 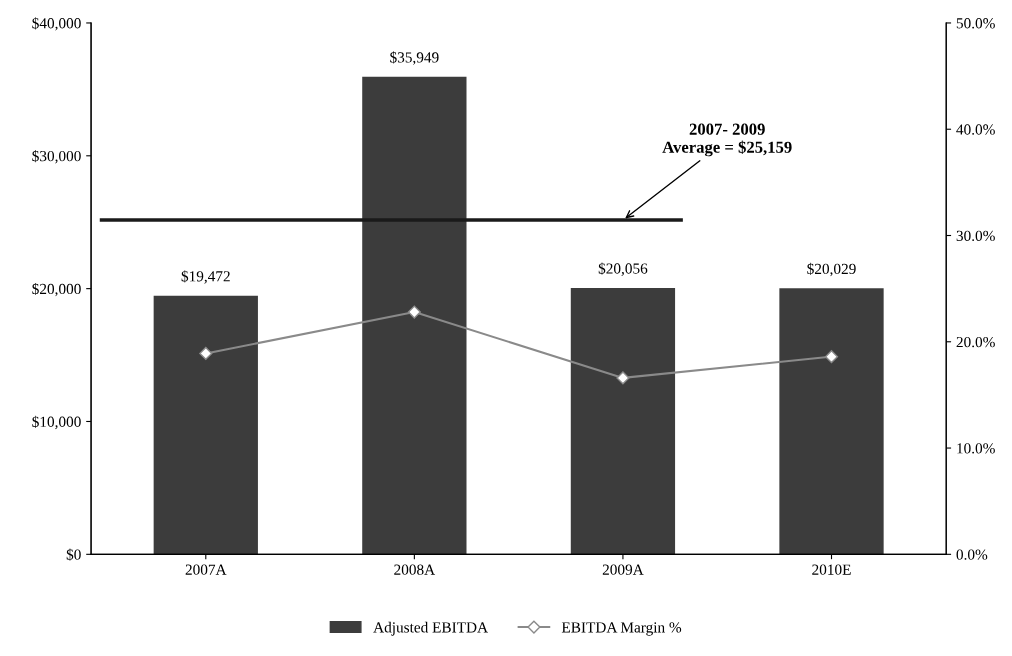 What do you see at coordinates (976, 448) in the screenshot?
I see `y2-tick-label: 10.0%` at bounding box center [976, 448].